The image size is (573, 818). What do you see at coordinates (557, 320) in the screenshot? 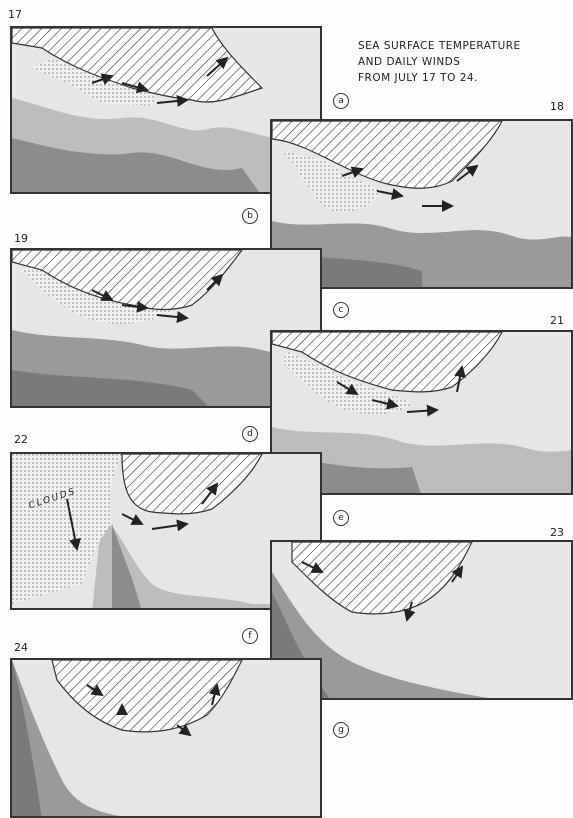
I see `day-label-21: 21` at bounding box center [557, 320].